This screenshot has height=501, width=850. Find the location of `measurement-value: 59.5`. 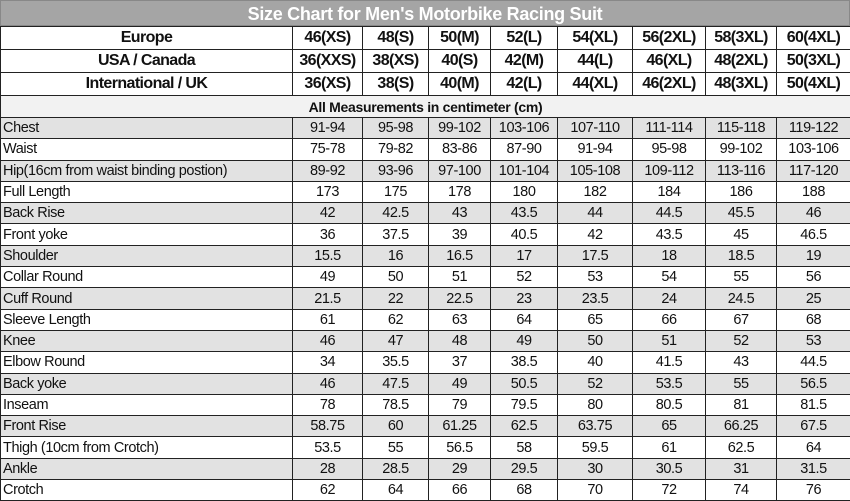

measurement-value: 59.5 is located at coordinates (595, 447).